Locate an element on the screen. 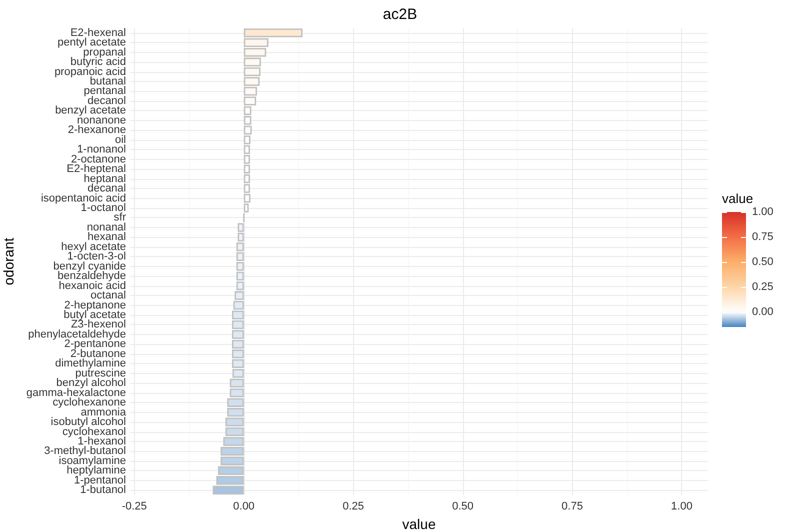 The width and height of the screenshot is (800, 532). y-tick-label: octanal is located at coordinates (108, 296).